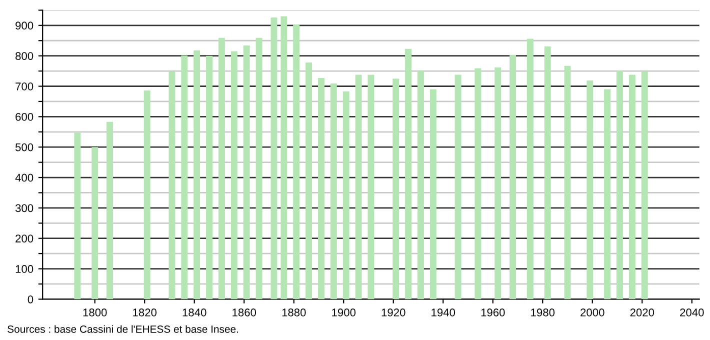 This screenshot has width=710, height=340. I want to click on y-tick-label: 600, so click(25, 116).